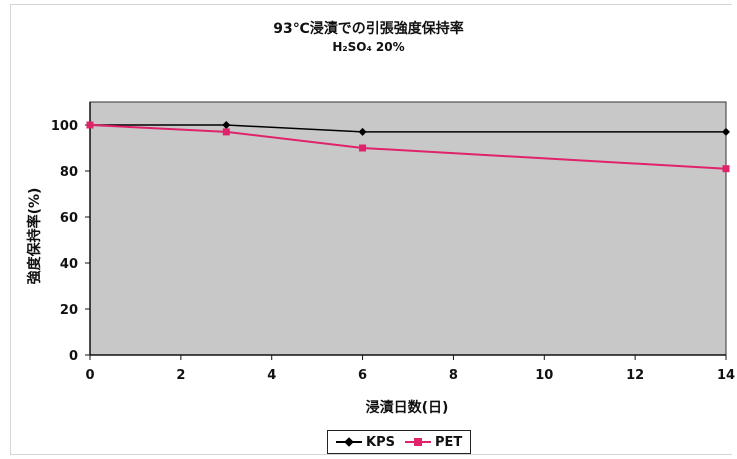 The width and height of the screenshot is (737, 459). I want to click on legend-item-kps: KPS, so click(365, 442).